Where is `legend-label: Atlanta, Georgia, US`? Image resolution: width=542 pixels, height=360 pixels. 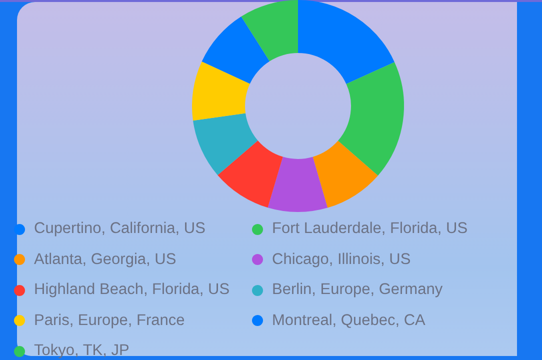 legend-label: Atlanta, Georgia, US is located at coordinates (105, 259).